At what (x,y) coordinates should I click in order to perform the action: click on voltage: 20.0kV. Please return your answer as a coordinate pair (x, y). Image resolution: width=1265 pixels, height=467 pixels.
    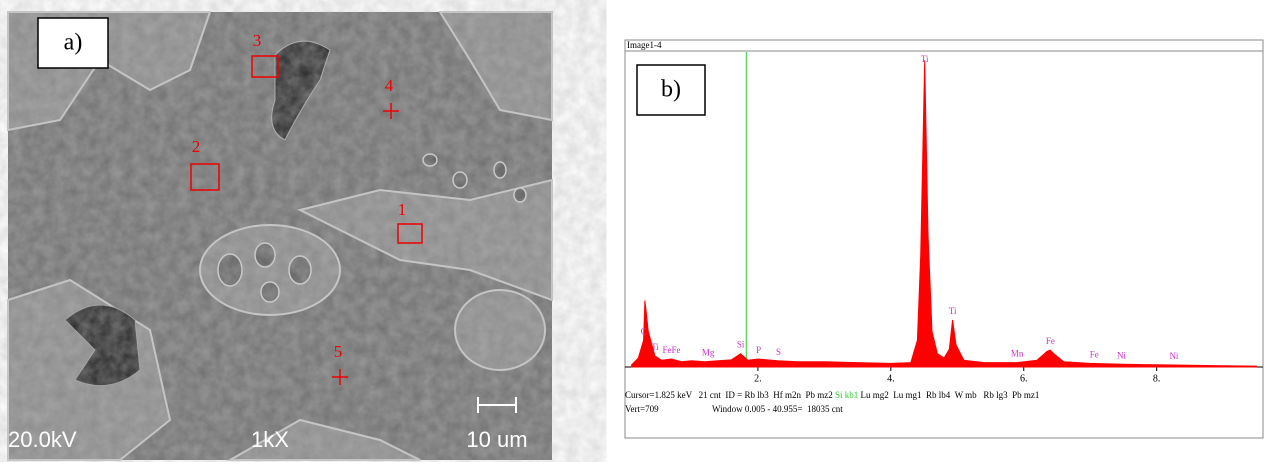
    Looking at the image, I should click on (42, 439).